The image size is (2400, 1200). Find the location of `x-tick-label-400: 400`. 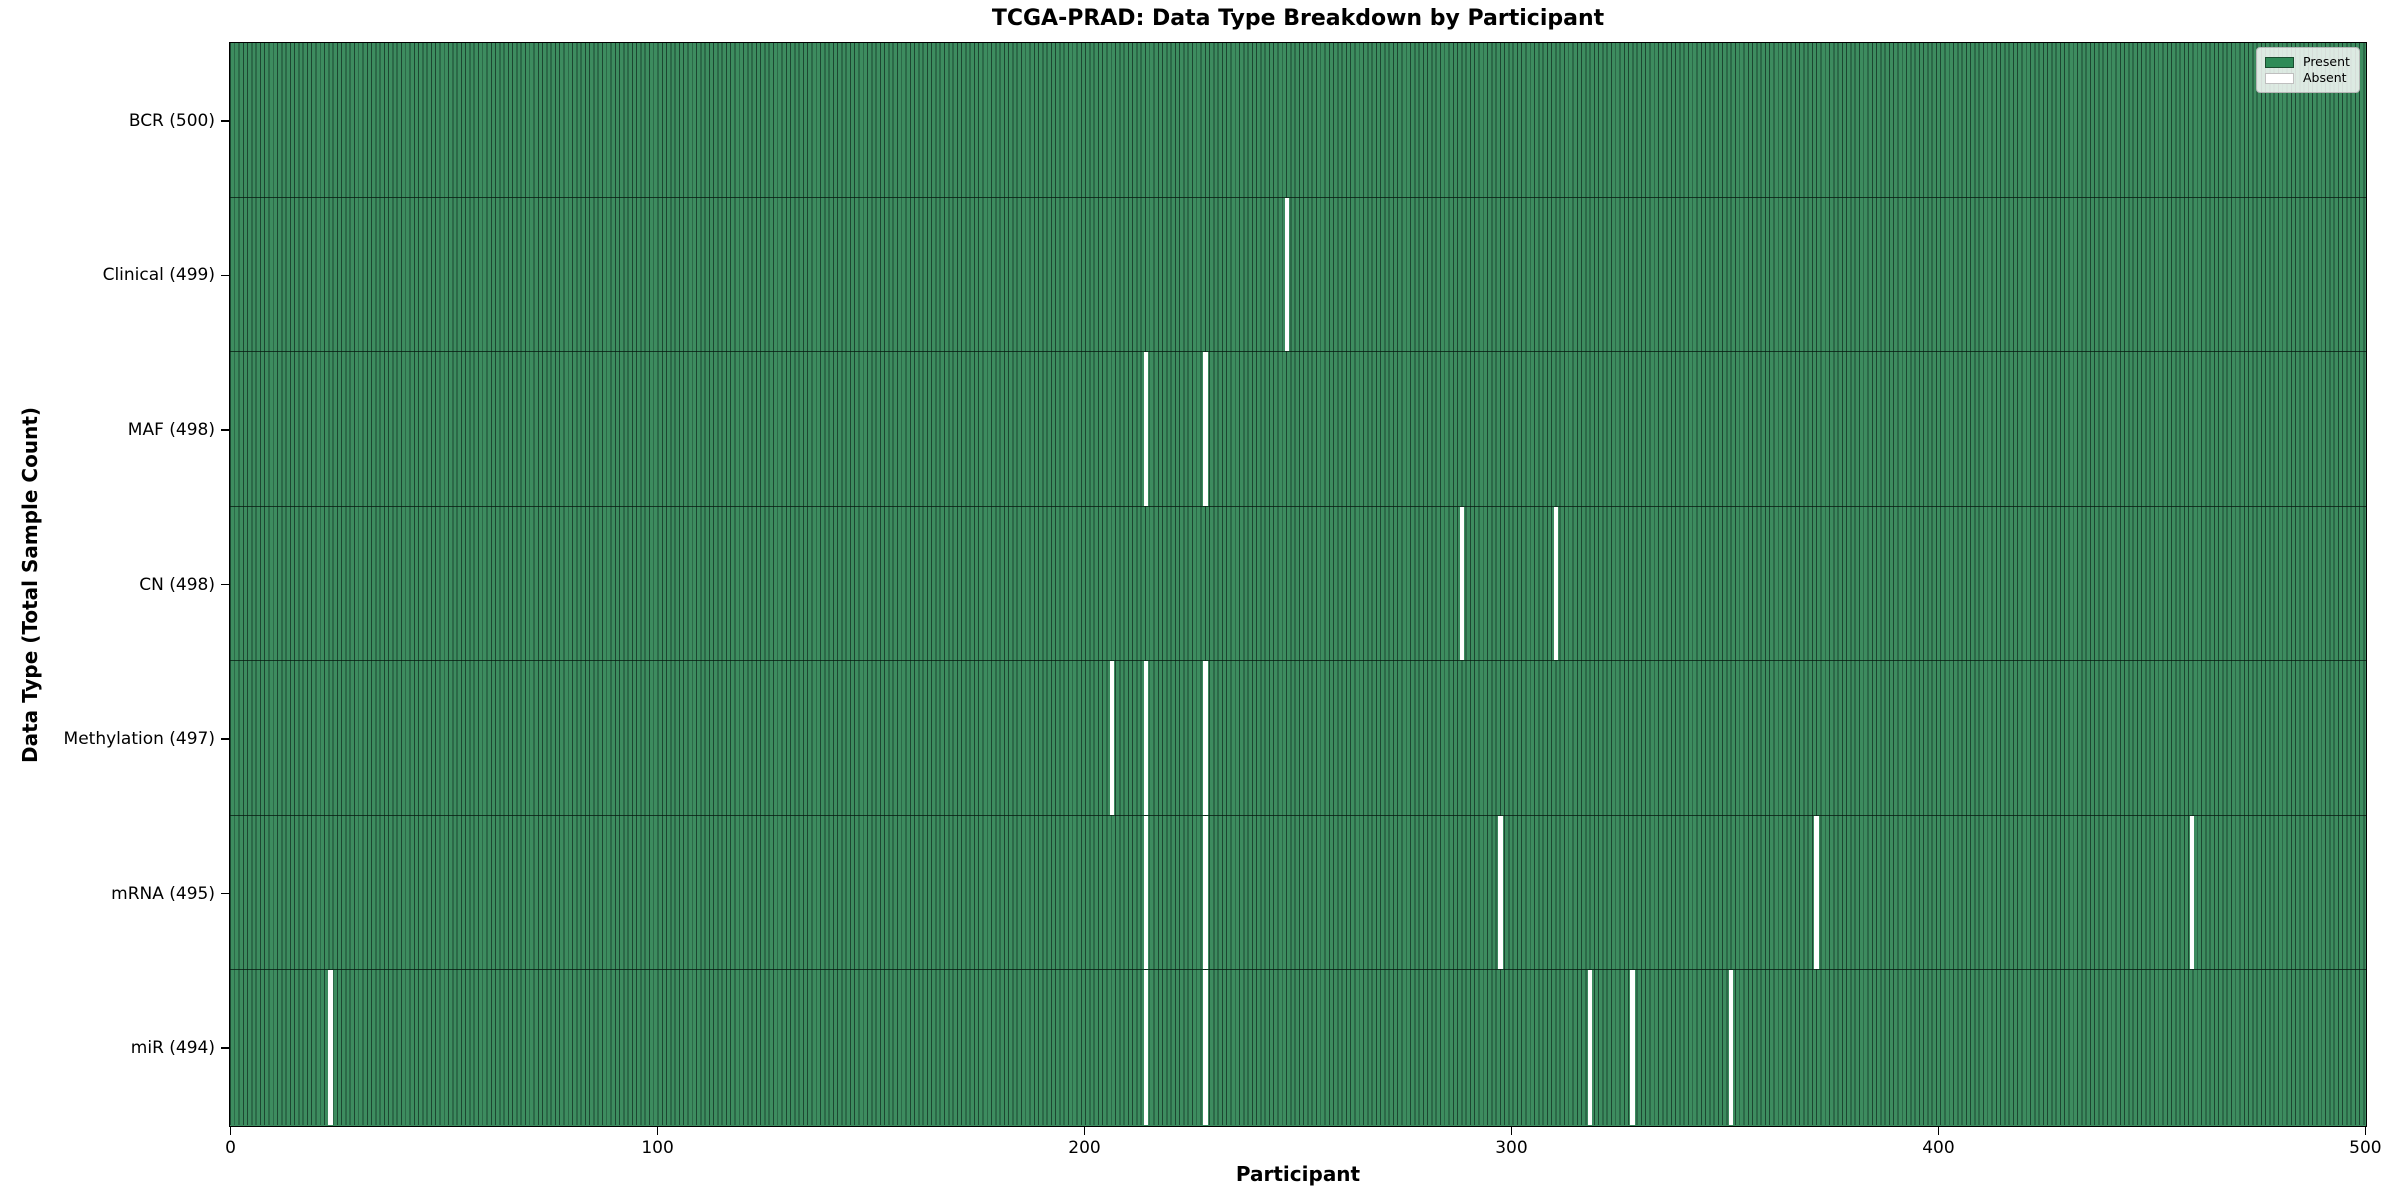

x-tick-label-400: 400 is located at coordinates (1938, 1148).